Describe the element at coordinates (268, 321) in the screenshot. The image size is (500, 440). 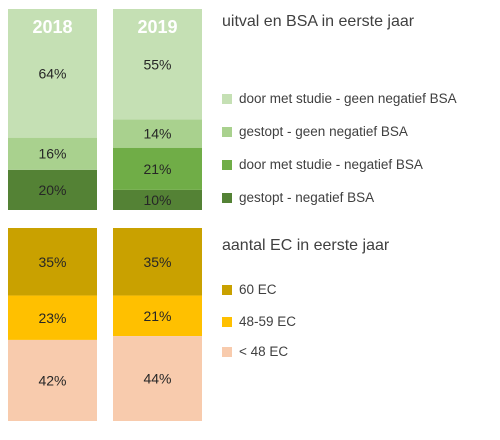
I see `legend-label: 48-59 EC` at that location.